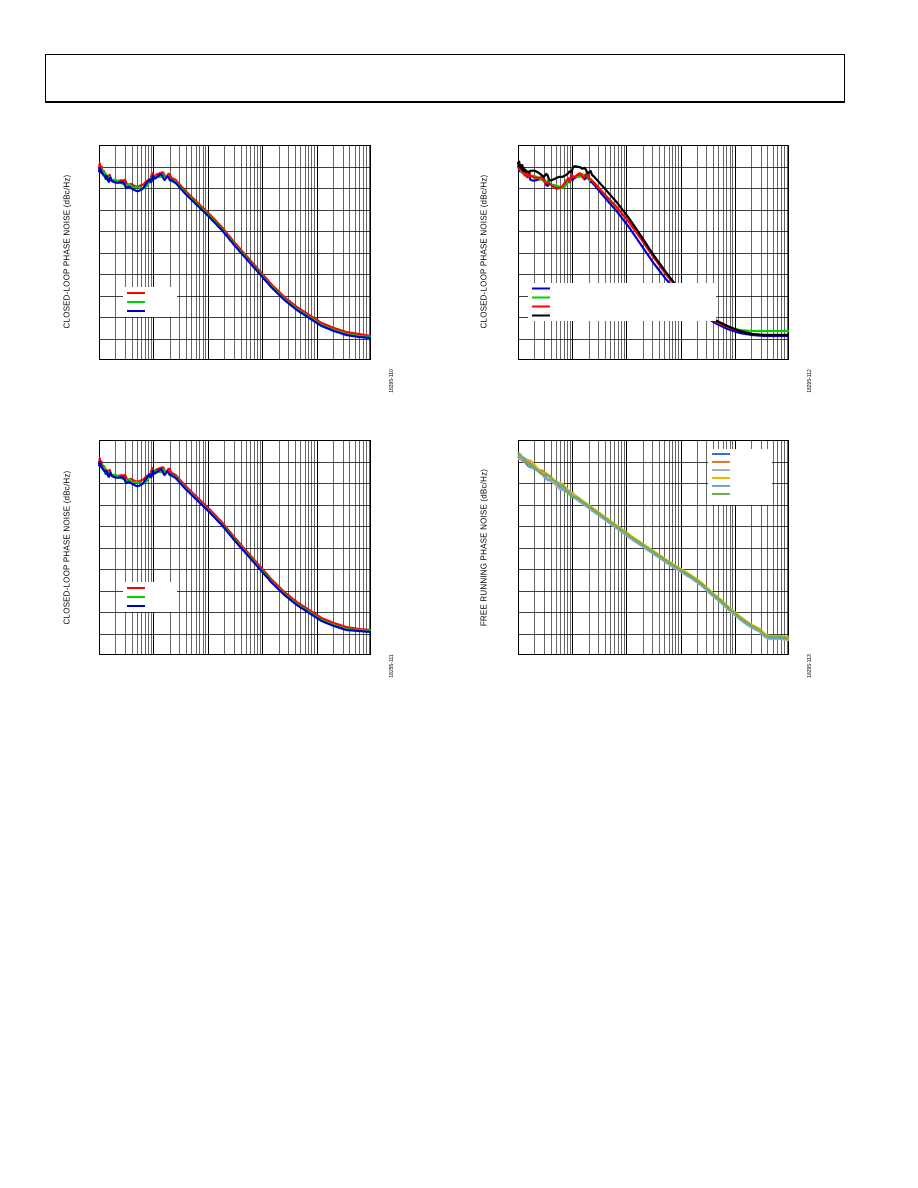 This screenshot has width=918, height=1188. What do you see at coordinates (67, 251) in the screenshot?
I see `chart1-ylabel: CLOSED-LOOP PHASE NOISE (dBc/Hz)` at bounding box center [67, 251].